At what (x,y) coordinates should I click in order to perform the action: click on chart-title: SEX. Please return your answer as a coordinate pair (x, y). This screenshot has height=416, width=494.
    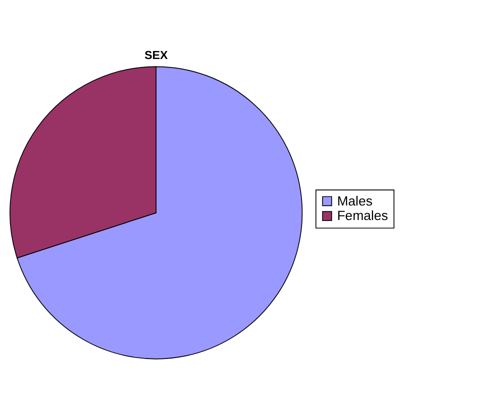
    Looking at the image, I should click on (156, 55).